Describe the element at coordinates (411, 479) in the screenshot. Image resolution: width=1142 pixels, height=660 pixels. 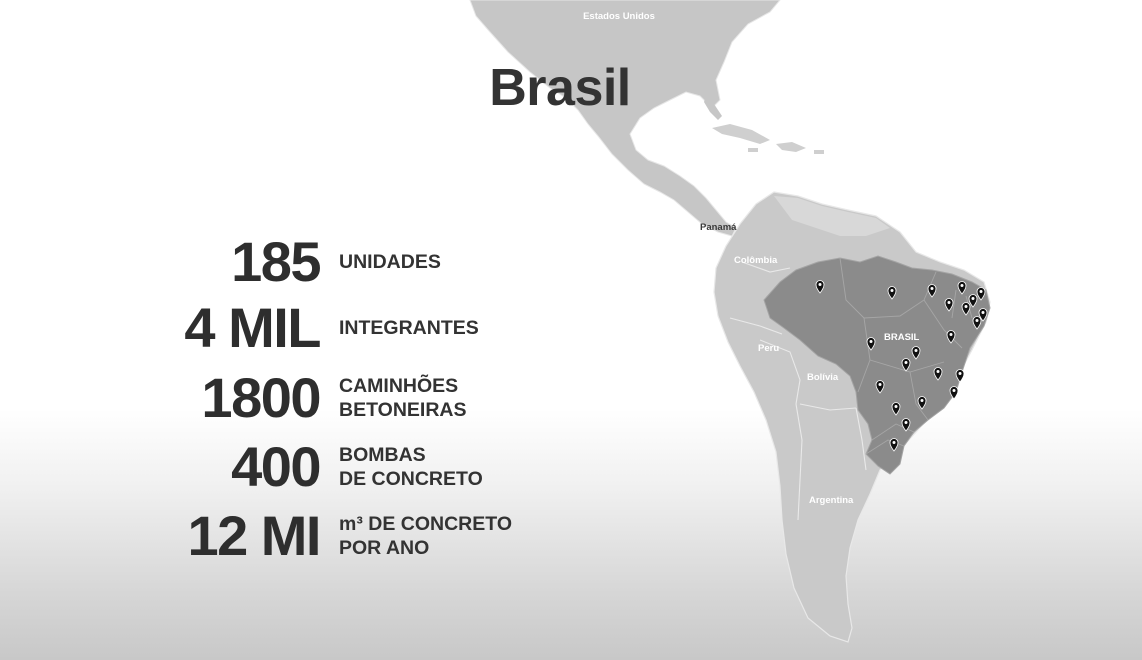
I see `stat-label-line2: DE CONCRETO` at that location.